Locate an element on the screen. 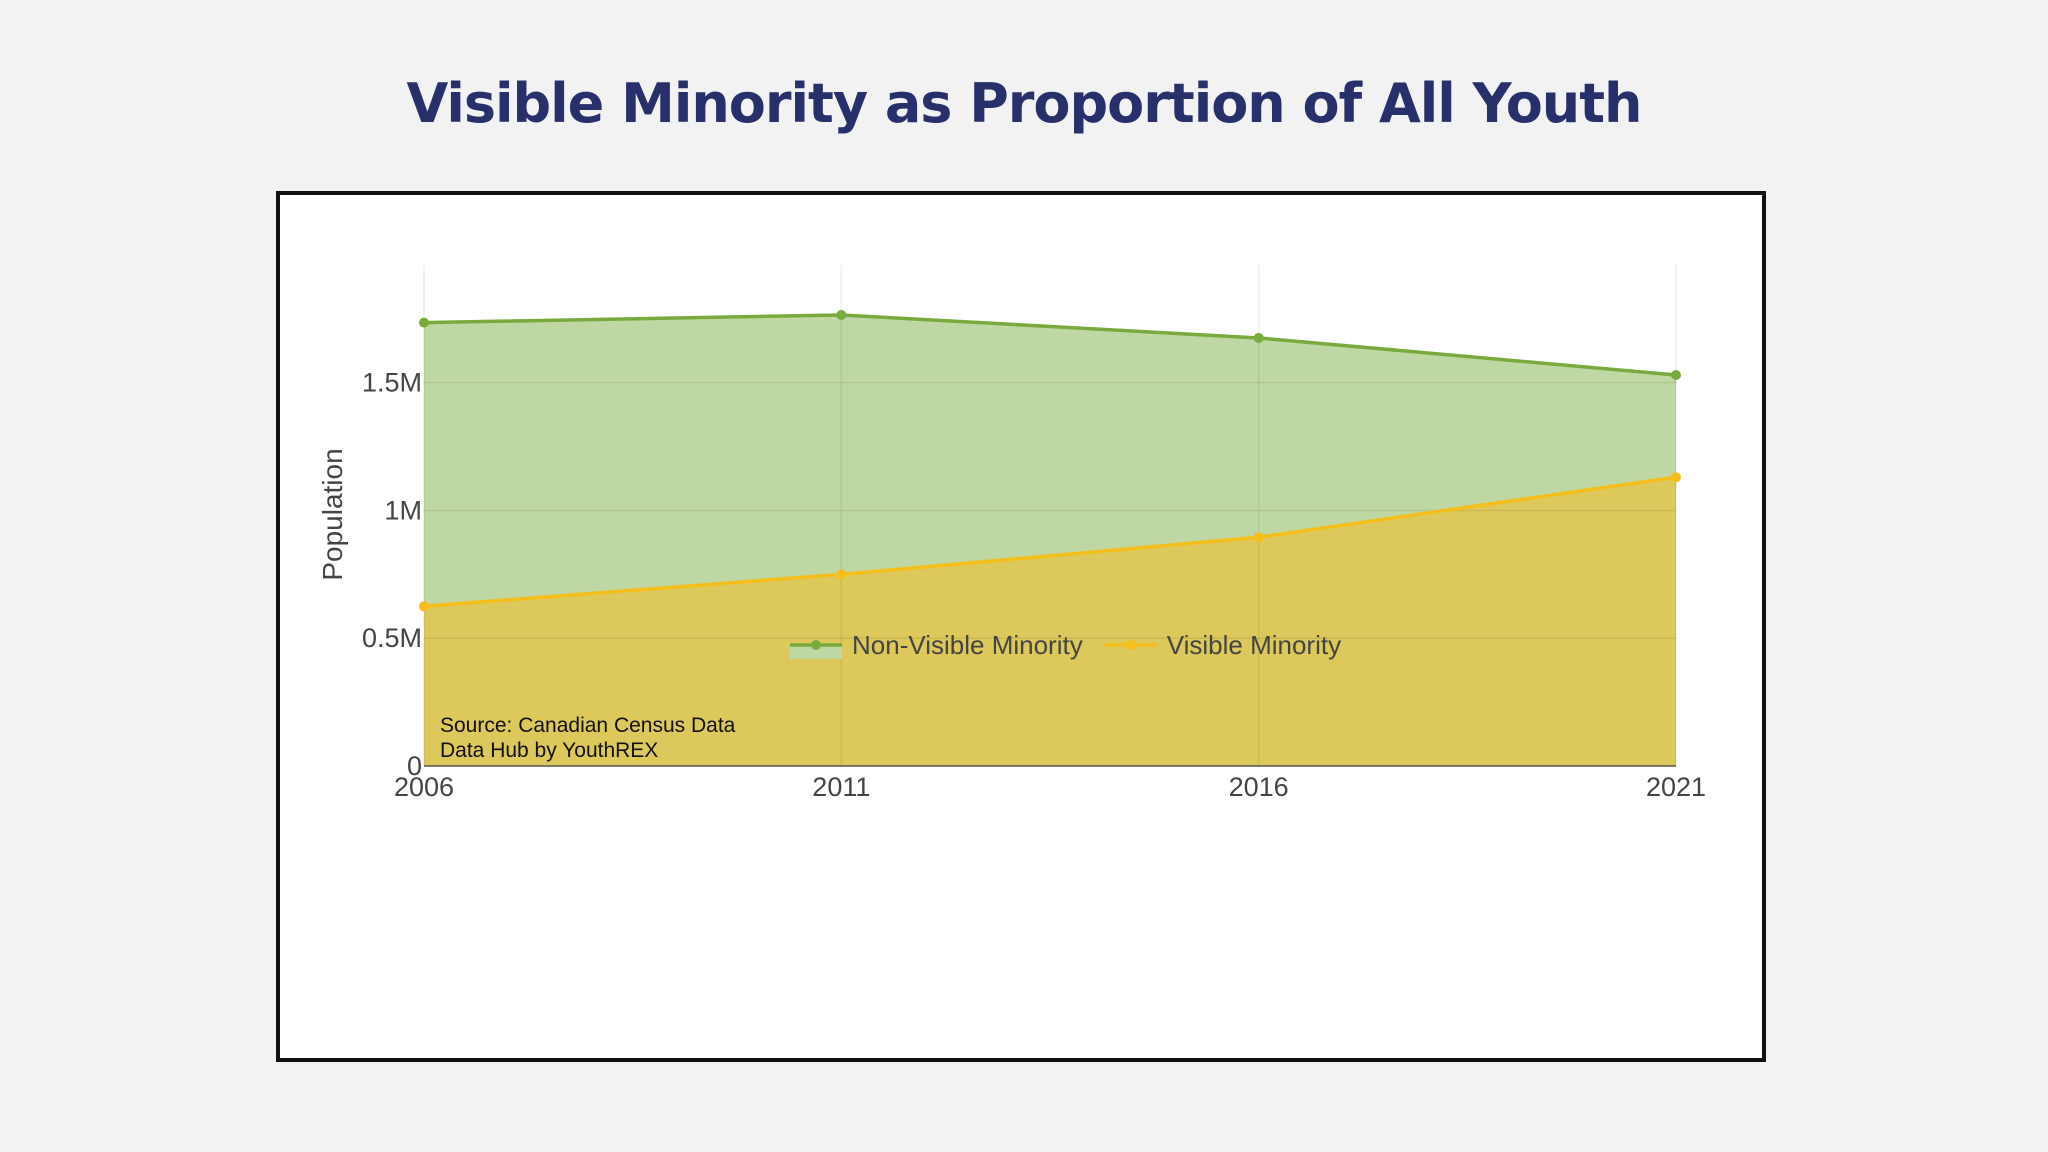 Image resolution: width=2048 pixels, height=1152 pixels. legend-marker-non-visible-minority is located at coordinates (816, 645).